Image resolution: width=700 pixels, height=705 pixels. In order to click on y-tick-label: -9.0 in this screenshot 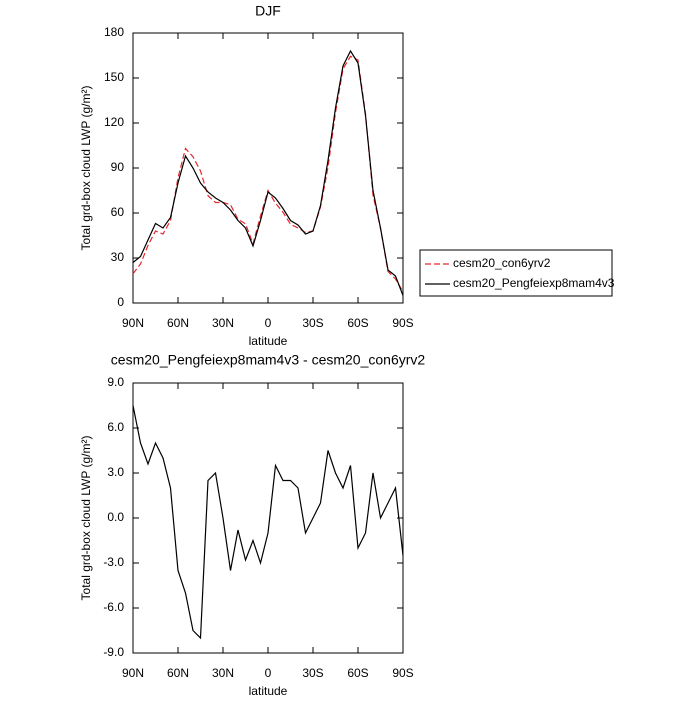, I will do `click(113, 652)`.